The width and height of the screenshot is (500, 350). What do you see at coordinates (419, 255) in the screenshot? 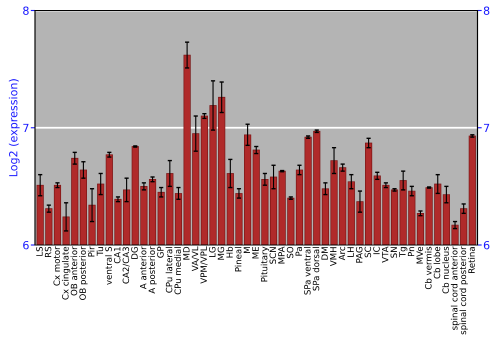
I see `x-tick-label: MVe` at bounding box center [419, 255].